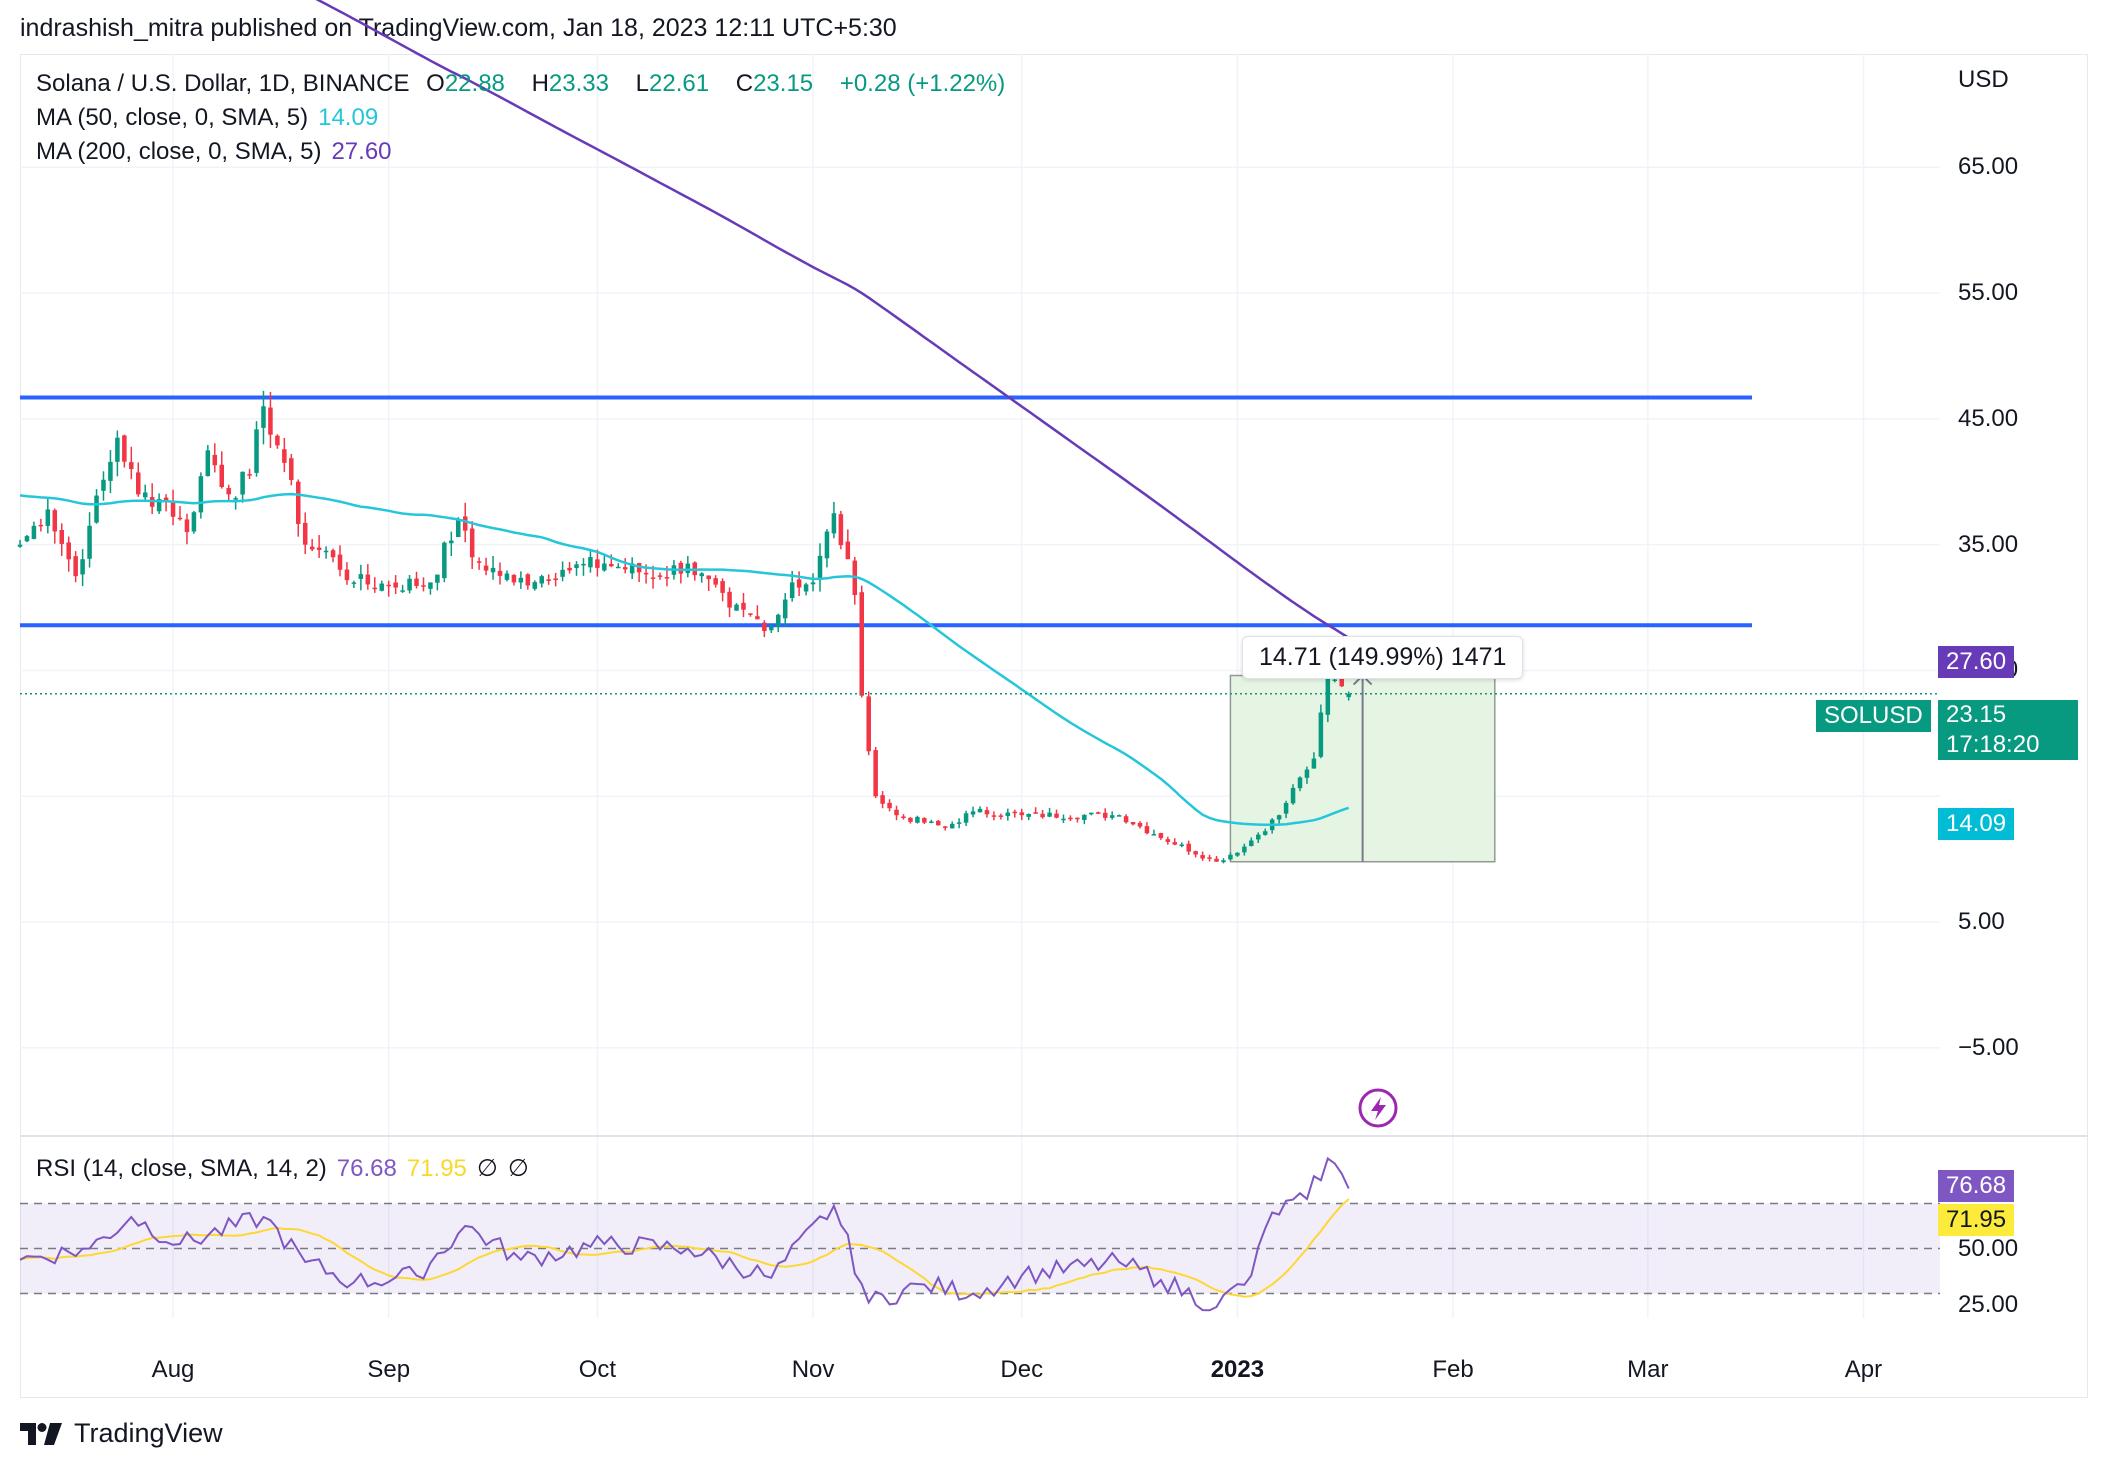 Image resolution: width=2106 pixels, height=1468 pixels. I want to click on ohlc-low: L22.61, so click(677, 83).